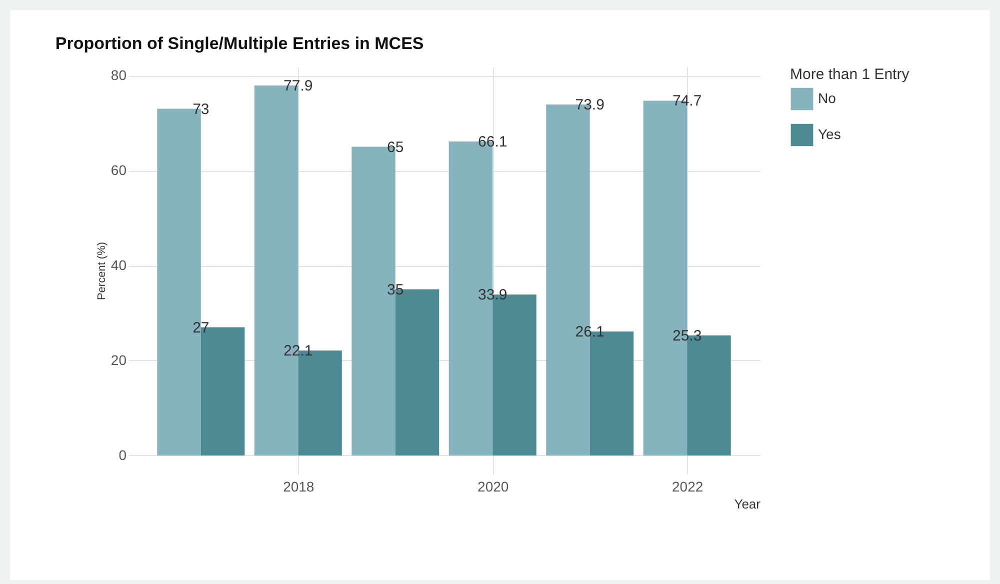 This screenshot has height=584, width=1000. I want to click on y-axis-title: Percent (%), so click(102, 271).